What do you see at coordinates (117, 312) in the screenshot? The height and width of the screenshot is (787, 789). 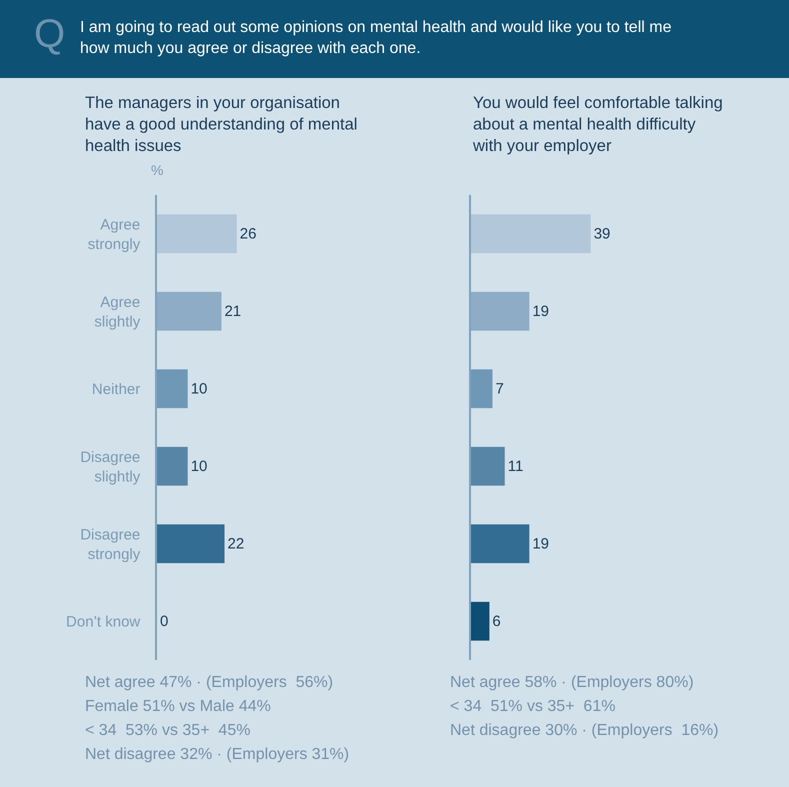 I see `y-tick-label: Agree slightly` at bounding box center [117, 312].